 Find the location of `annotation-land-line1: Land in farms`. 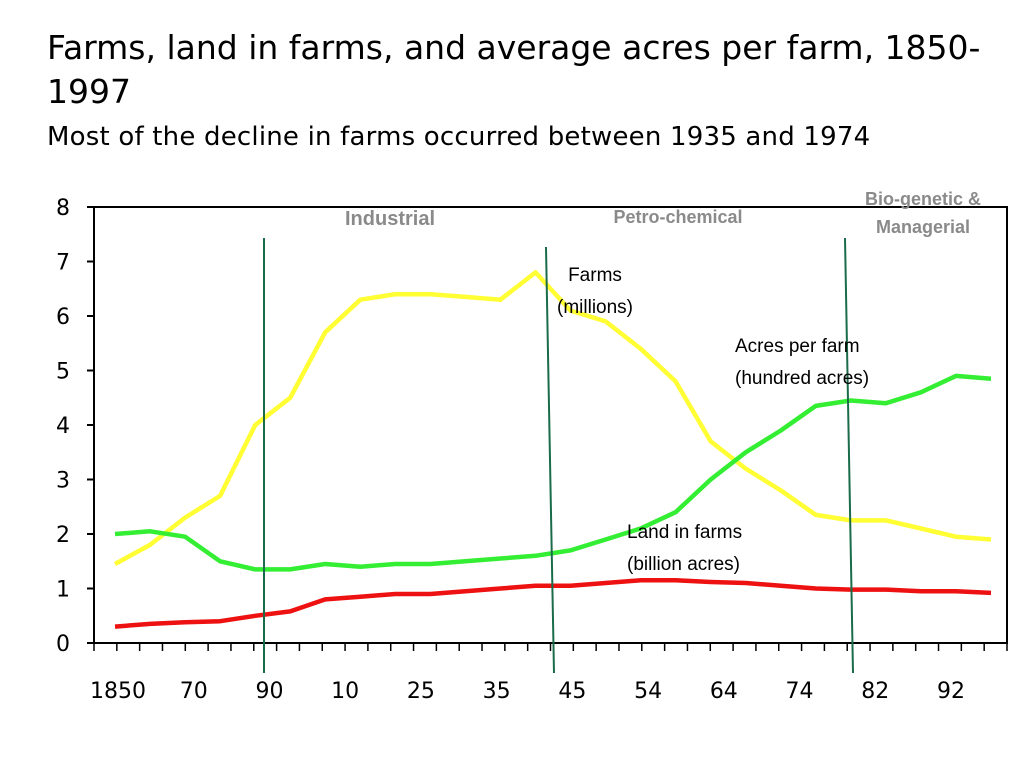

annotation-land-line1: Land in farms is located at coordinates (684, 532).